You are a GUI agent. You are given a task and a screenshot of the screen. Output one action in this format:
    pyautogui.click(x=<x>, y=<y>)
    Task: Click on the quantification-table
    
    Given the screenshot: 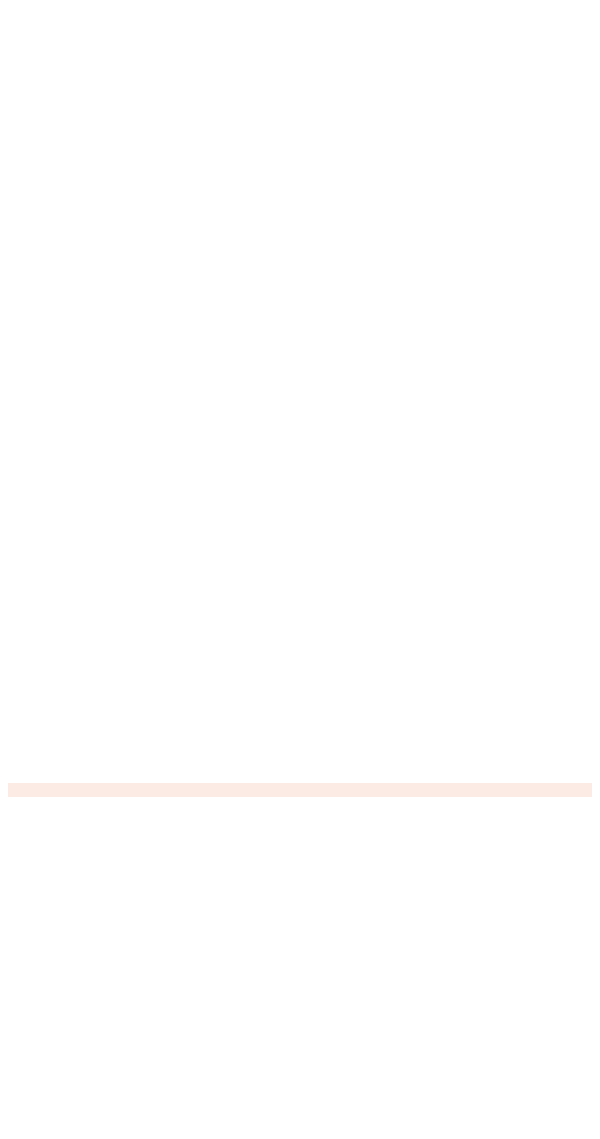 What is the action you would take?
    pyautogui.click(x=300, y=790)
    